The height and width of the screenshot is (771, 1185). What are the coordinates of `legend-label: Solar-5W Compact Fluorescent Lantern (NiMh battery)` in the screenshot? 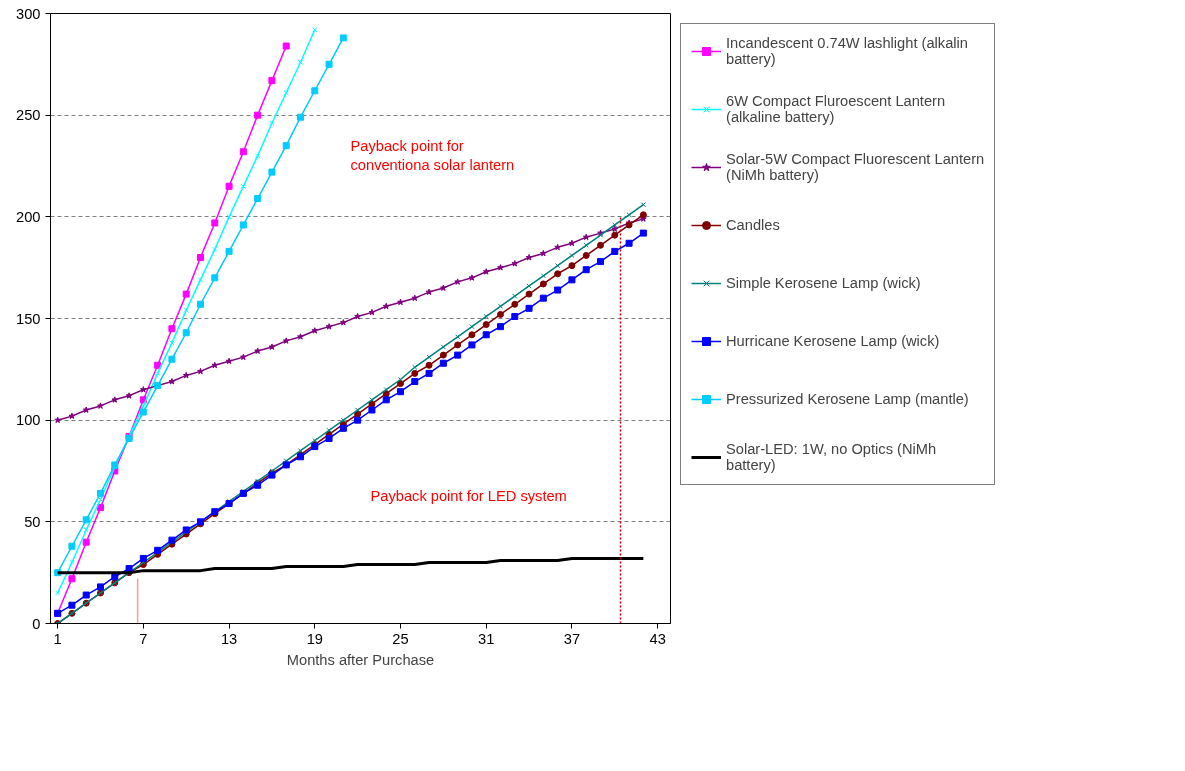 It's located at (855, 167).